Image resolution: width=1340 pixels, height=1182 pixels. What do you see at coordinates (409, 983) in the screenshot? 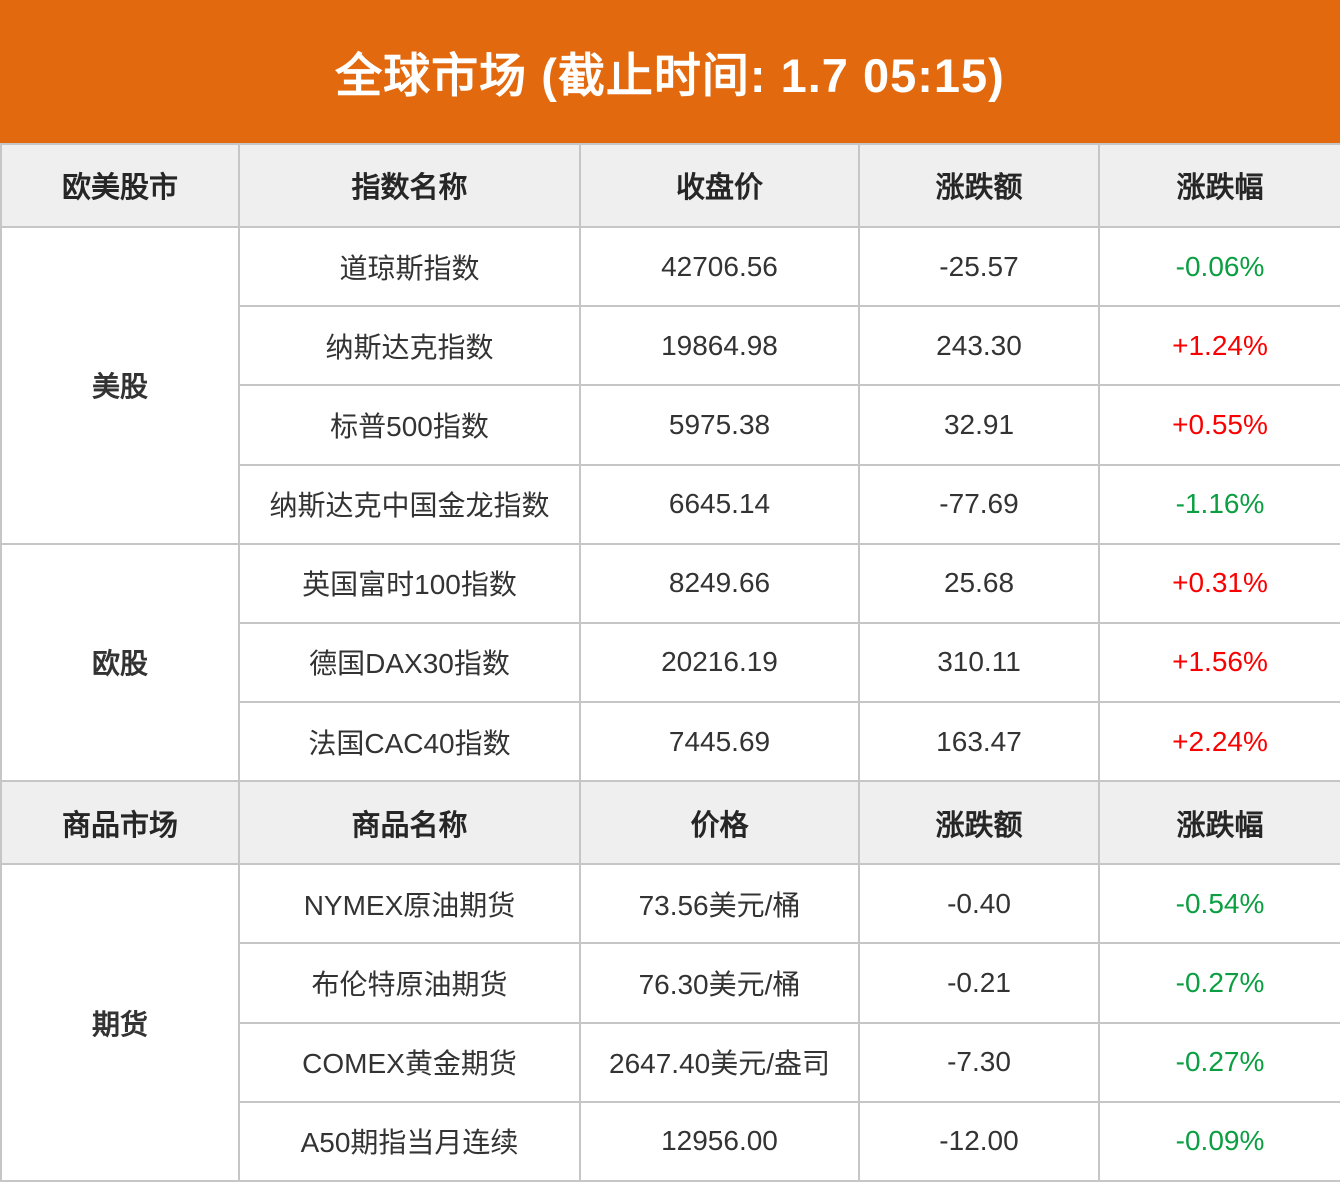
I see `instrument-name: 布伦特原油期货` at bounding box center [409, 983].